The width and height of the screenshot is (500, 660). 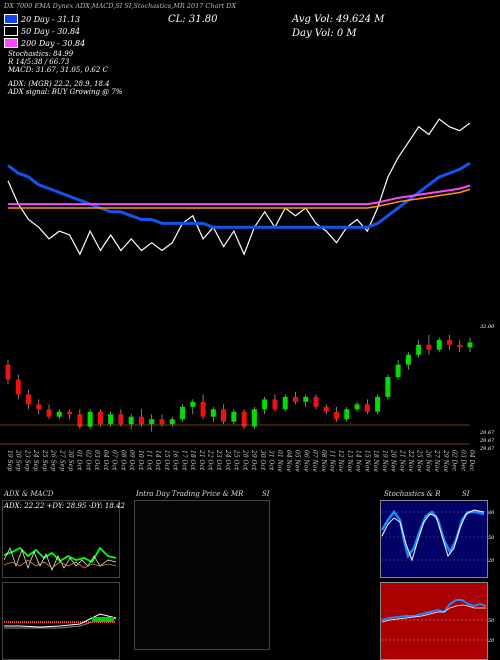 I want to click on si-tick-50: 50, so click(x=491, y=621).